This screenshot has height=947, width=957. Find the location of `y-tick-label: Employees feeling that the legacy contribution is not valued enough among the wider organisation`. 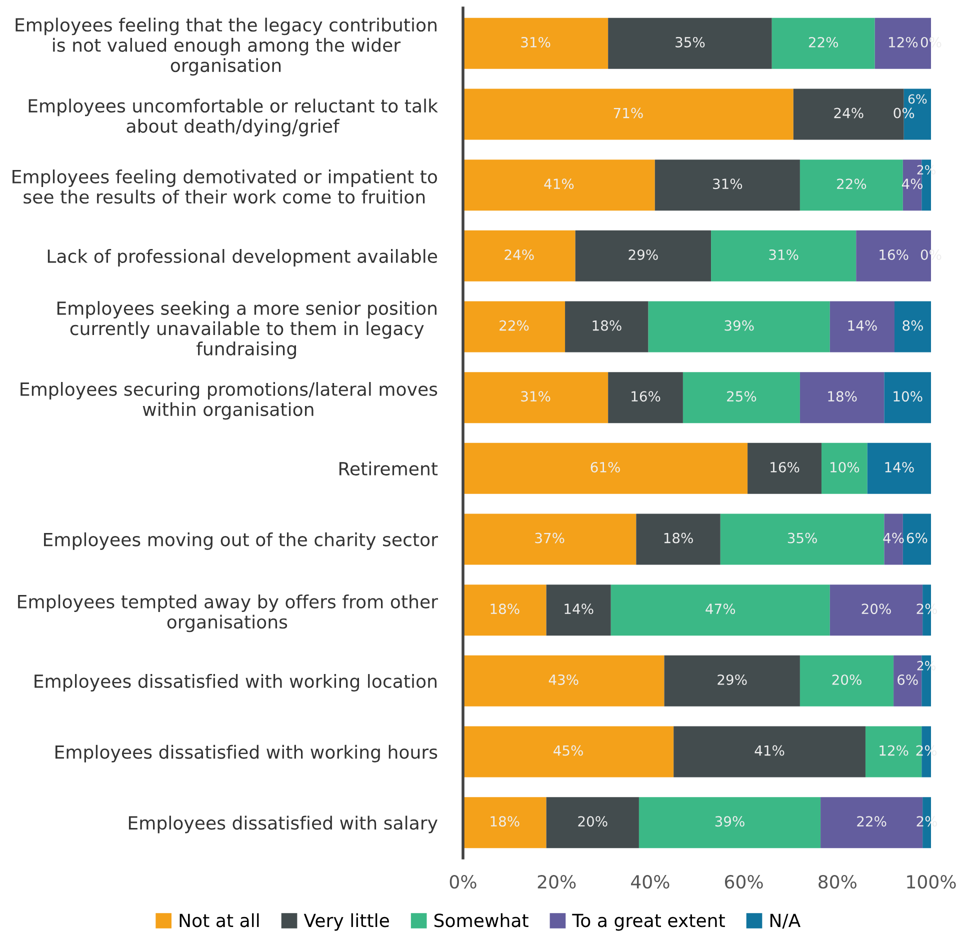

y-tick-label: Employees feeling that the legacy contribution is not valued enough among the wider organisation is located at coordinates (226, 47).